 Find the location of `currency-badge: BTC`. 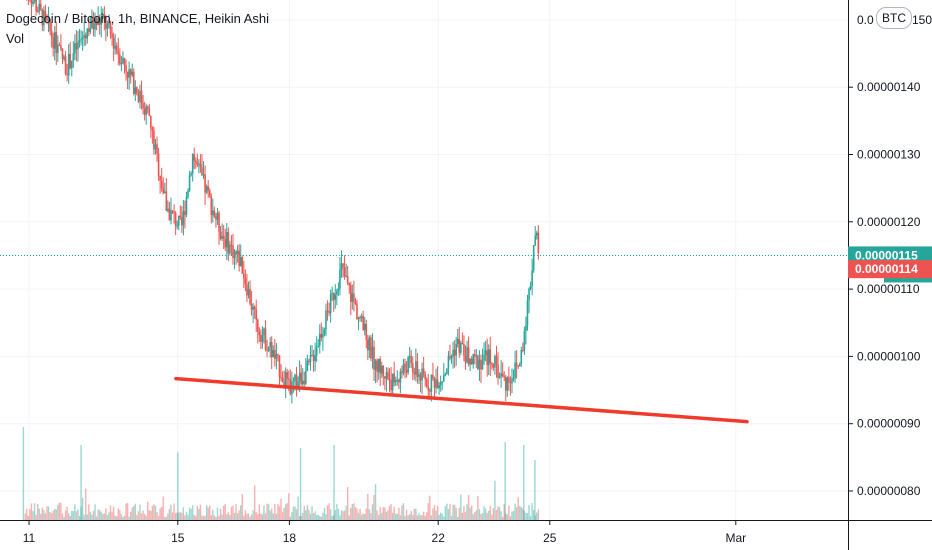

currency-badge: BTC is located at coordinates (894, 18).